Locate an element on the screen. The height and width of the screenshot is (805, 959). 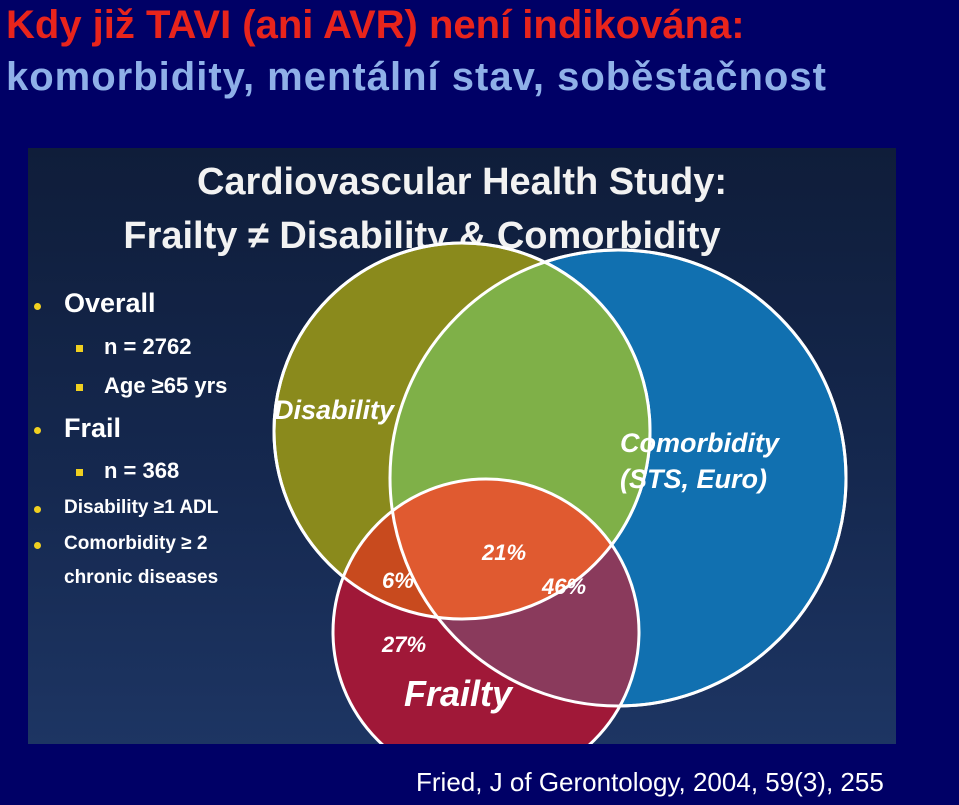
bullet-comorbidity-line2: chronic diseases is located at coordinates (141, 577).